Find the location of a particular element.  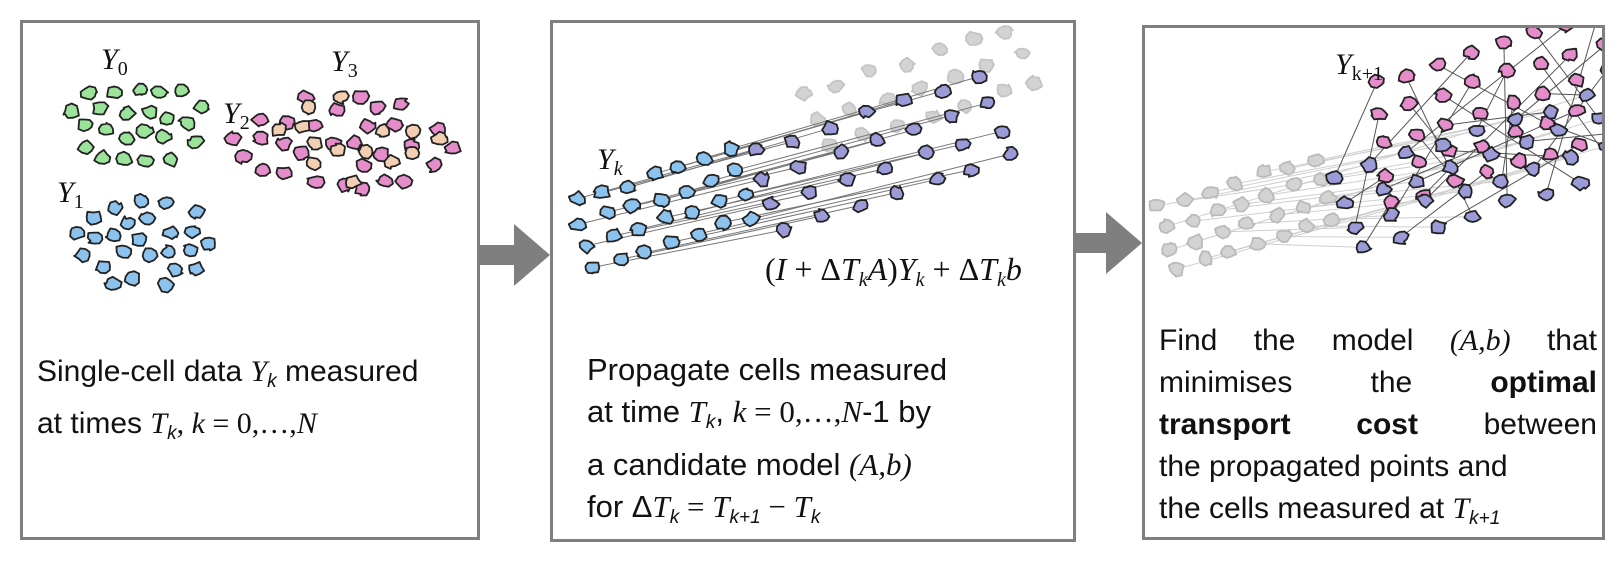

label-y0: Y0 is located at coordinates (114, 62).